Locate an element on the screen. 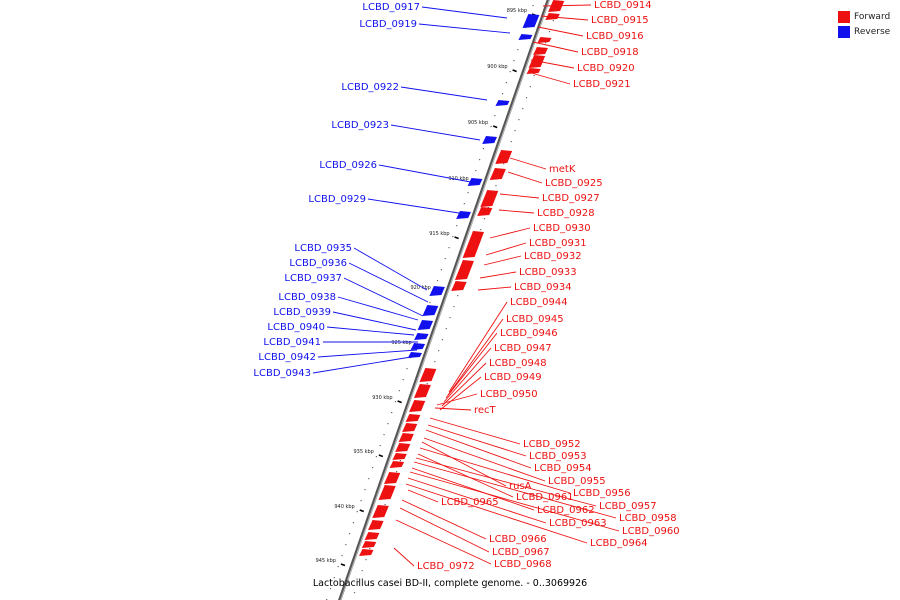  forward-gene-label: LCBD_0954 is located at coordinates (563, 468).